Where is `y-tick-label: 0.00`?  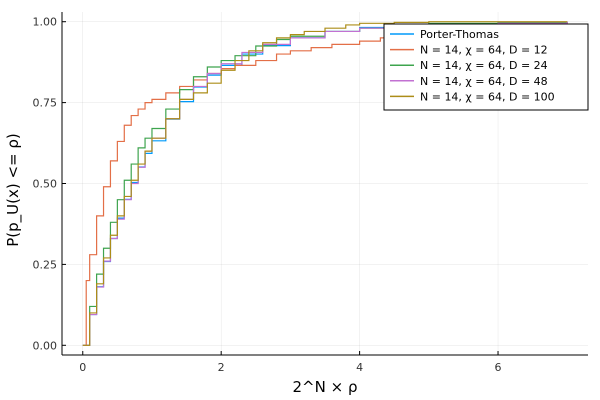
y-tick-label: 0.00 is located at coordinates (45, 345).